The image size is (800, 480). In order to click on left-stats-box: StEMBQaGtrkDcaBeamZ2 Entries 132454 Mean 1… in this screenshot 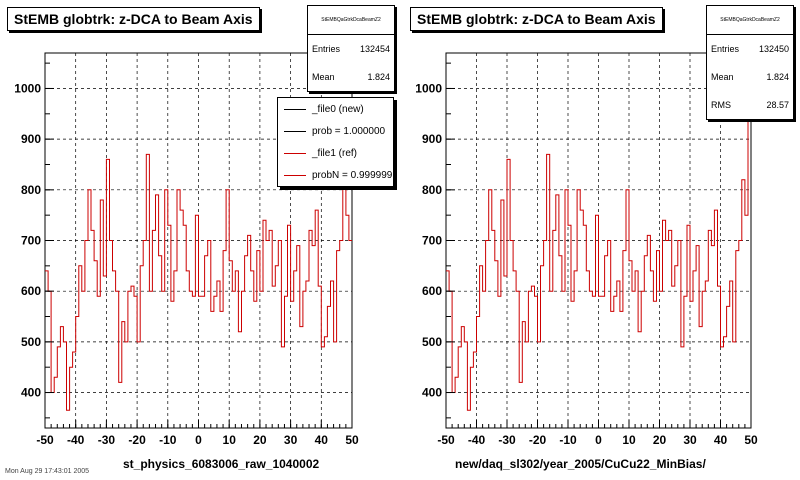, I will do `click(351, 48)`.